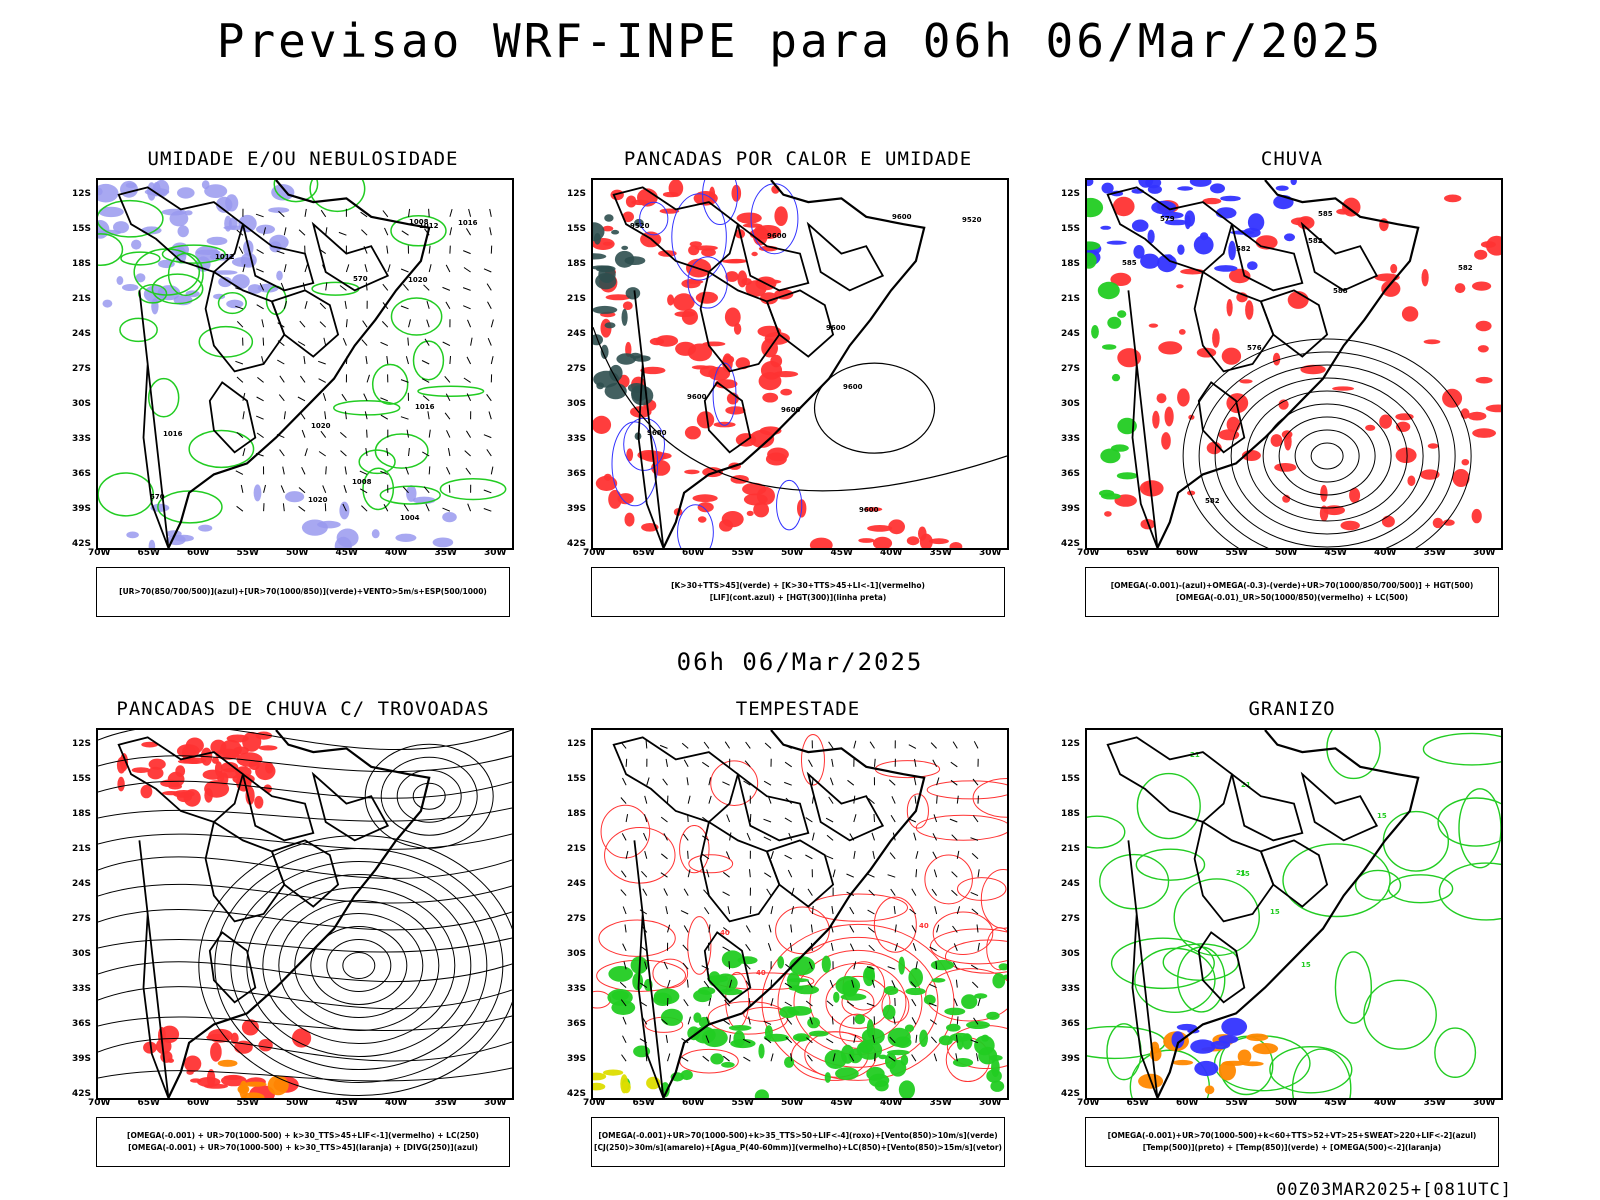 Image resolution: width=1600 pixels, height=1200 pixels. I want to click on map-panel: 15 15 21 21 15 15 21, so click(1294, 914).